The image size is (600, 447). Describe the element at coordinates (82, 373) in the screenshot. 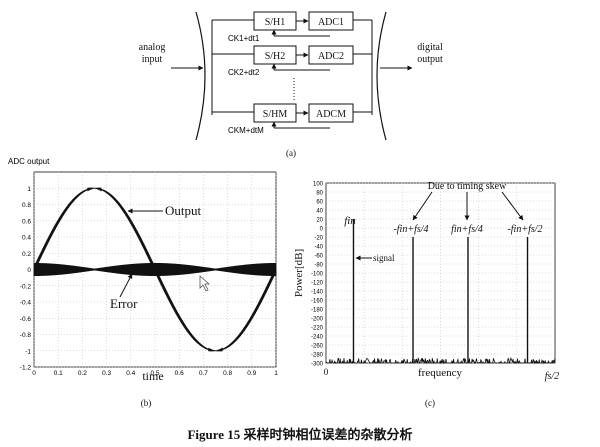

I see `panel-b-x-tick-label: 0.2` at that location.